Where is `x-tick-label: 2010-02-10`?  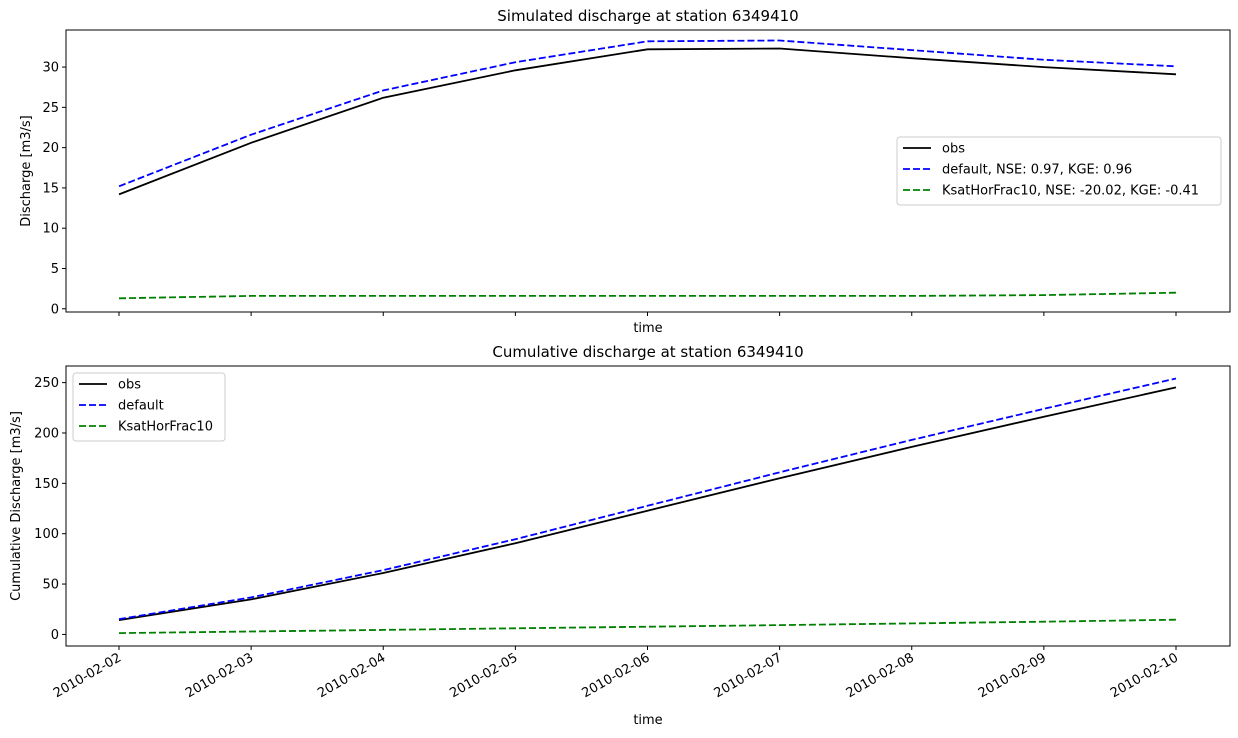
x-tick-label: 2010-02-10 is located at coordinates (1144, 675).